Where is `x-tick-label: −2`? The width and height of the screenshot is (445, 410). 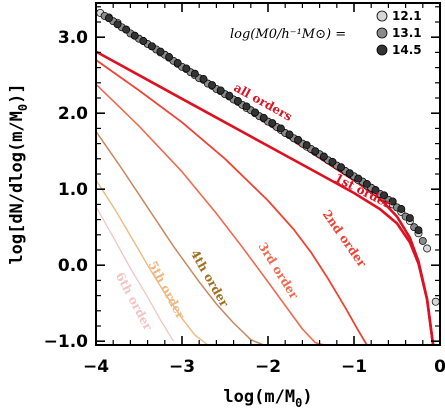 x-tick-label: −2 is located at coordinates (268, 367).